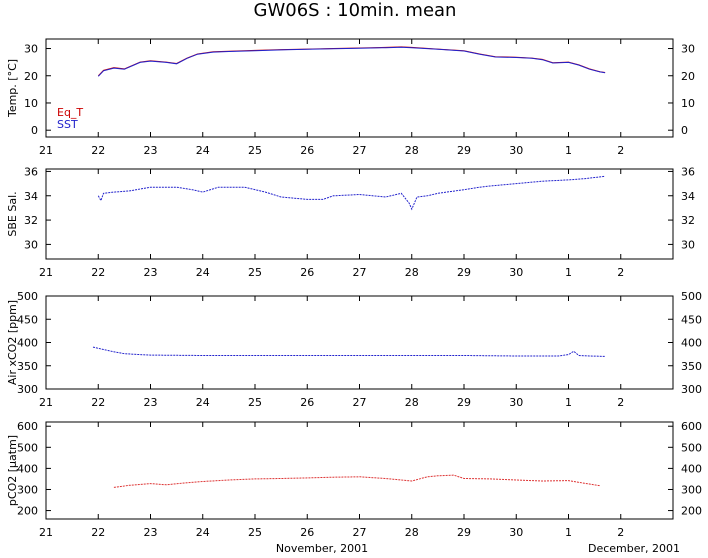 This screenshot has width=708, height=558. What do you see at coordinates (322, 548) in the screenshot?
I see `footer-left-month: November, 2001` at bounding box center [322, 548].